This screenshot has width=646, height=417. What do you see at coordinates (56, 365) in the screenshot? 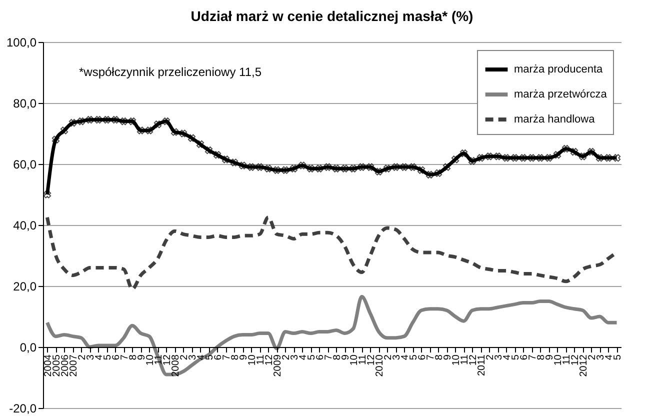
I see `x-tick-label: 2005` at bounding box center [56, 365].